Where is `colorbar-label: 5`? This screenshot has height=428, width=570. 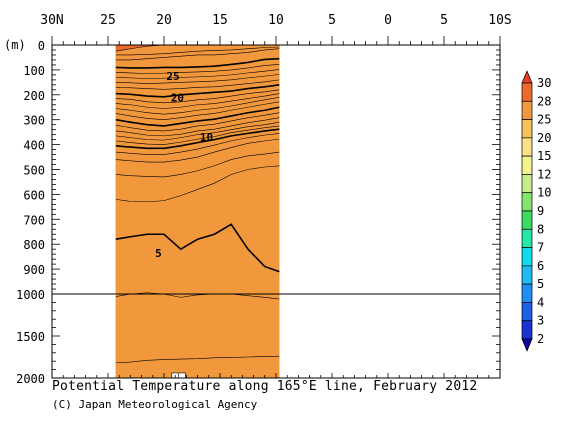
colorbar-label: 5 is located at coordinates (540, 284).